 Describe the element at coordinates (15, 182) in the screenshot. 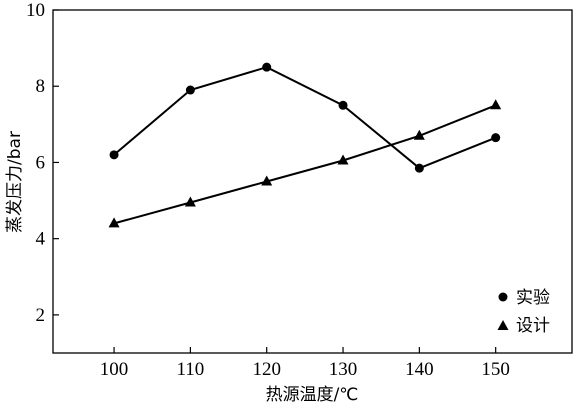

I see `y-axis-label: 蒸发压力/bar` at that location.